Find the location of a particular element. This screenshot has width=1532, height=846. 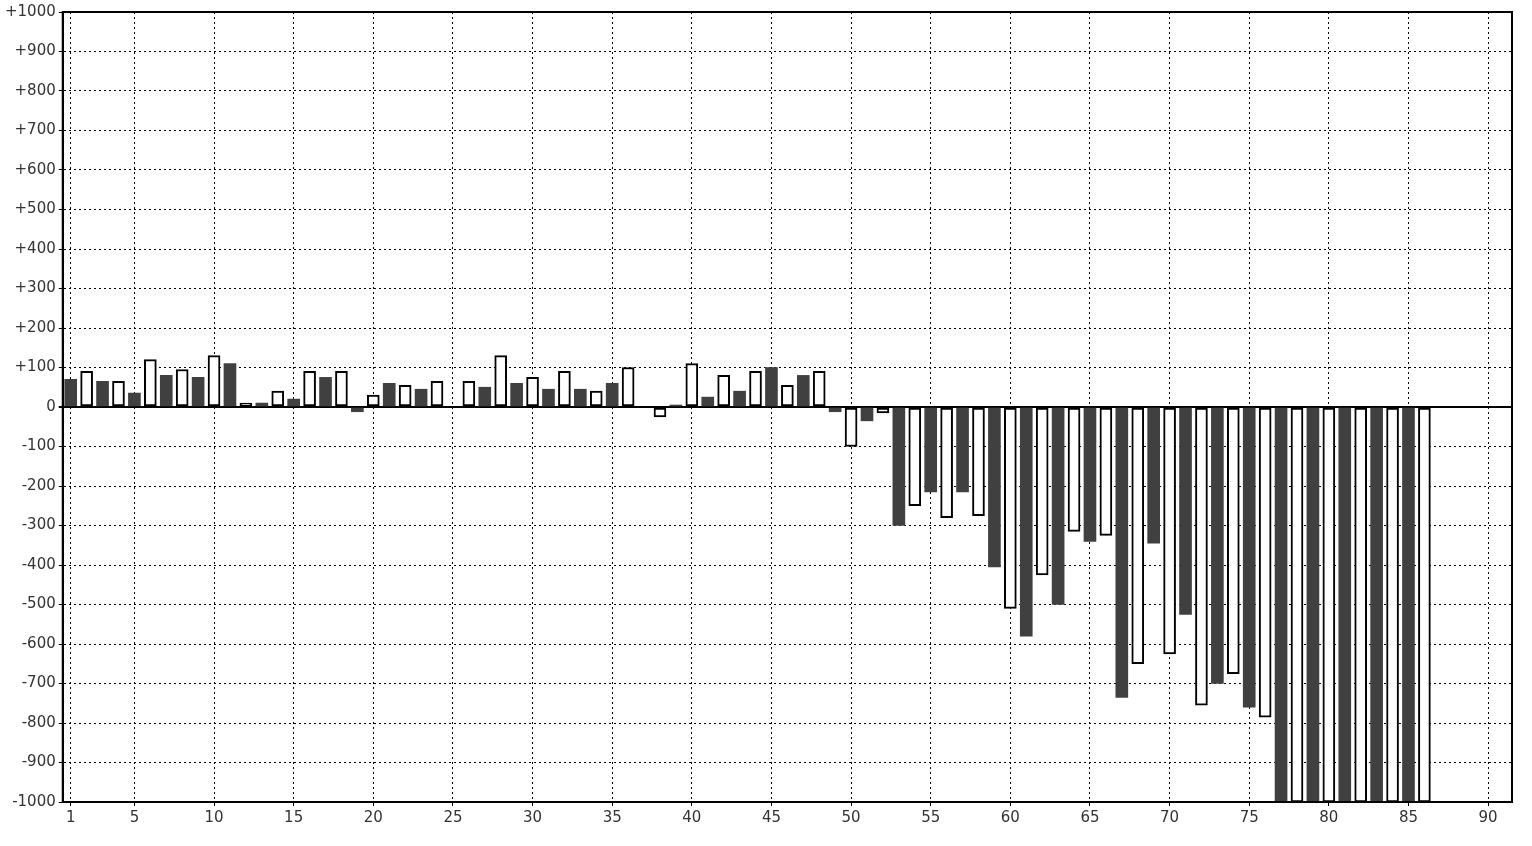

y-tick-label: -1000 is located at coordinates (34, 800).